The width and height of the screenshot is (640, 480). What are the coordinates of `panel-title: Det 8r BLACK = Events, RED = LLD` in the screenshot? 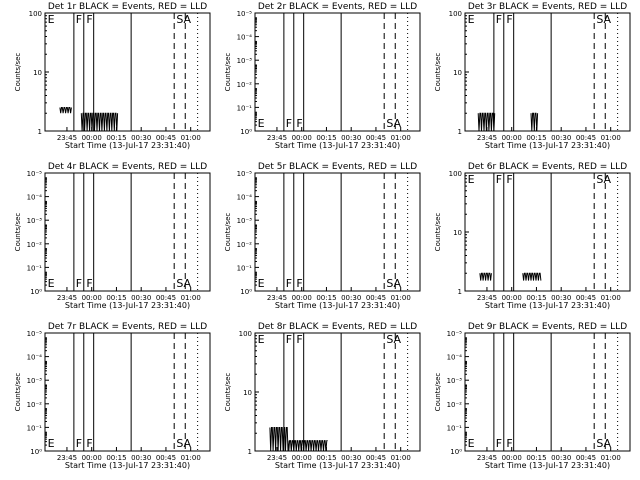 It's located at (337, 327).